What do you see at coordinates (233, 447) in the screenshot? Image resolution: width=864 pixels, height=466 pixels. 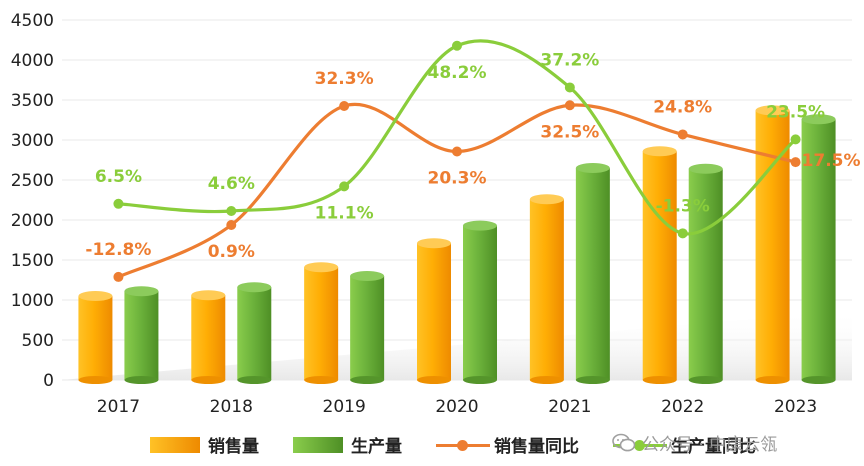 I see `legend-label-sales: 销售量` at bounding box center [233, 447].